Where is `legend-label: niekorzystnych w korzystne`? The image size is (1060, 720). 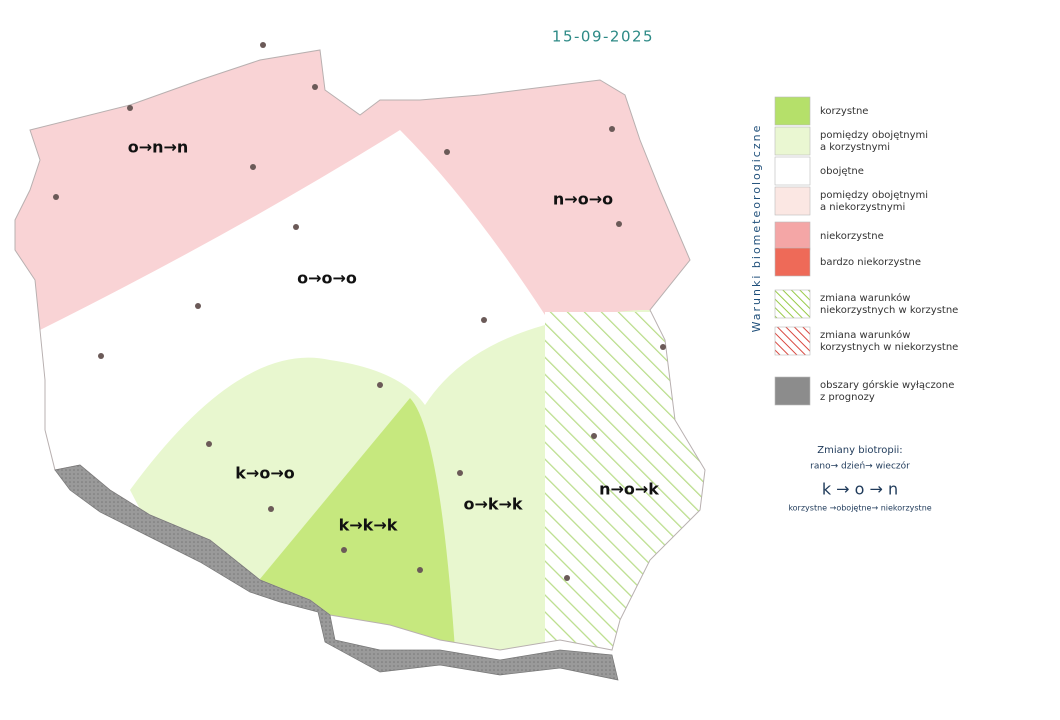 legend-label: niekorzystnych w korzystne is located at coordinates (889, 310).